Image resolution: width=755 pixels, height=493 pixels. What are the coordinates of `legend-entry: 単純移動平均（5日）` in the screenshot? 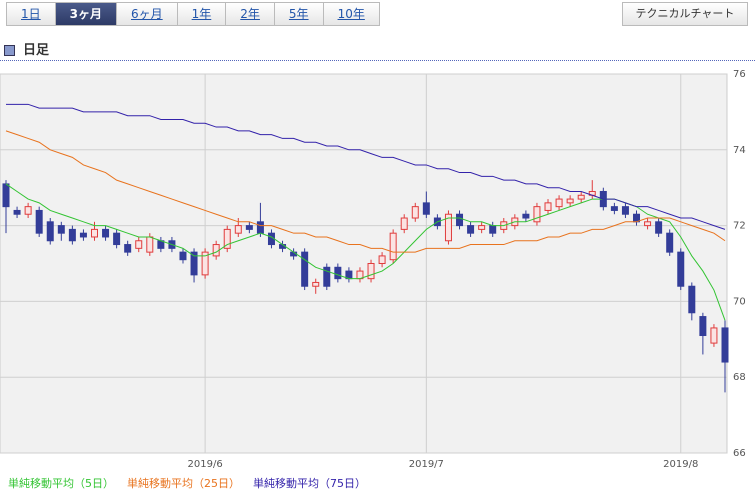 It's located at (61, 483).